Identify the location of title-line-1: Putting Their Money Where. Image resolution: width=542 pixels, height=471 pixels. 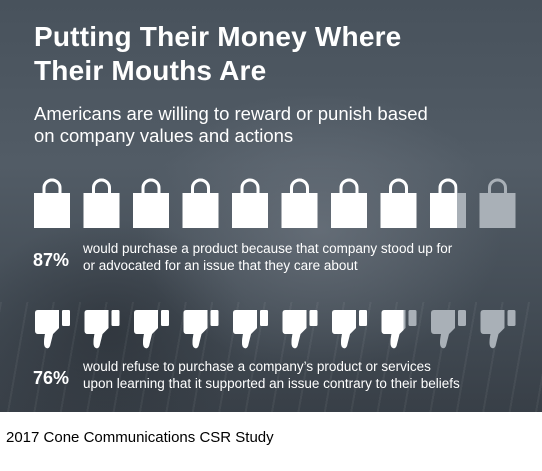
(218, 36).